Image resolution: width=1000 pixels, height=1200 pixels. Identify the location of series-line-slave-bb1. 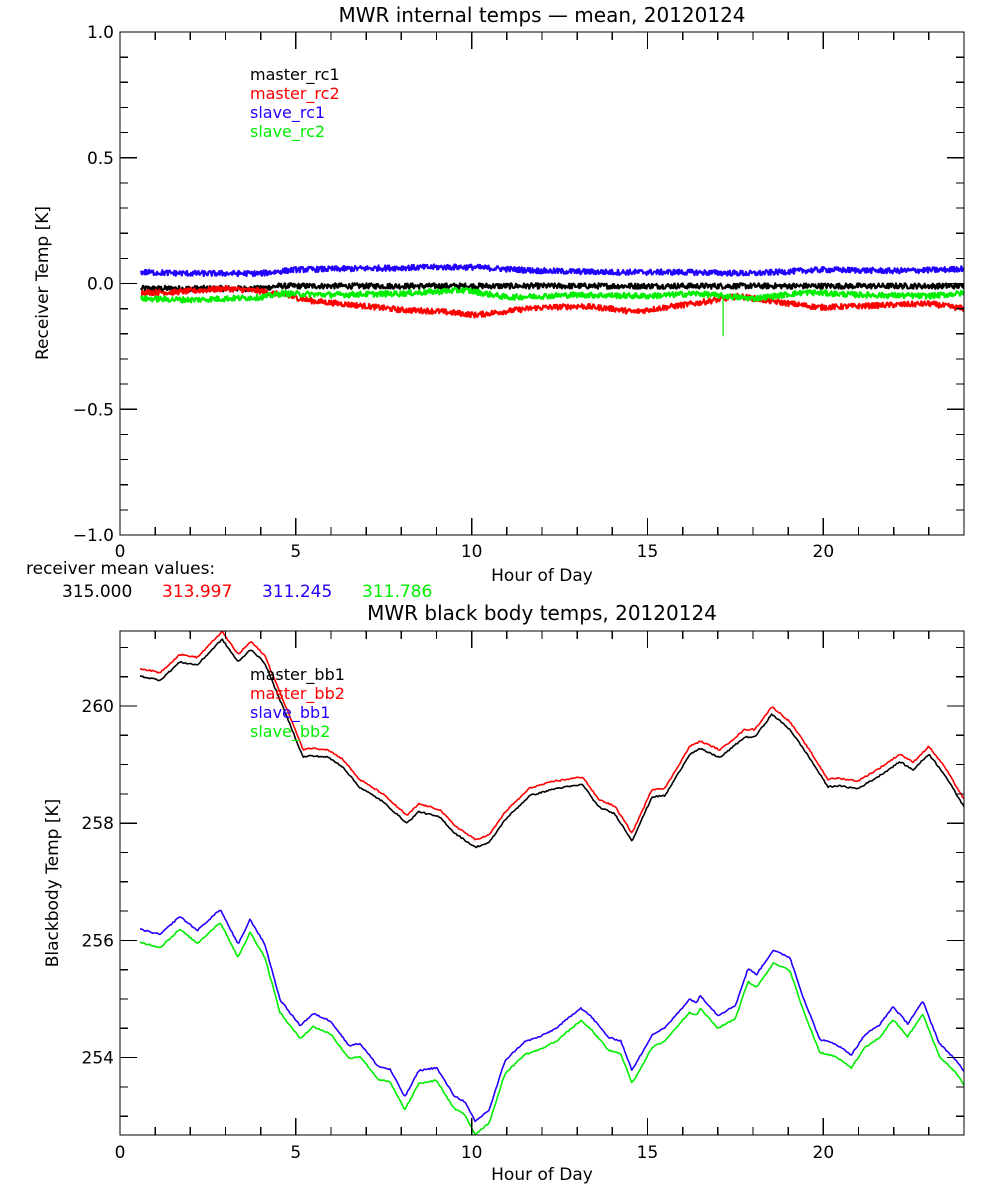
(551, 1016).